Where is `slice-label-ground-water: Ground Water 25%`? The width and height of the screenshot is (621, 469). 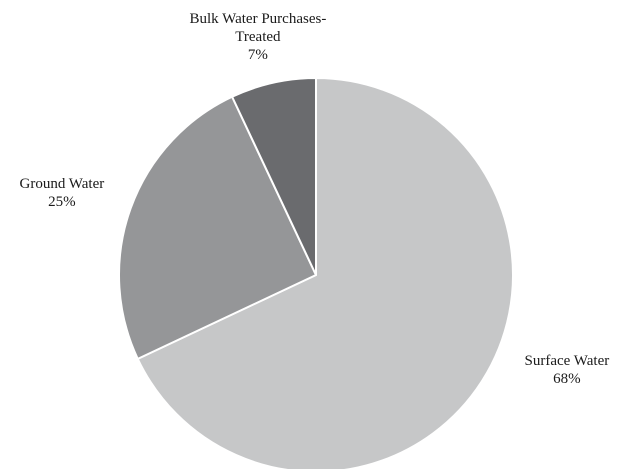
slice-label-ground-water: Ground Water 25% is located at coordinates (62, 193).